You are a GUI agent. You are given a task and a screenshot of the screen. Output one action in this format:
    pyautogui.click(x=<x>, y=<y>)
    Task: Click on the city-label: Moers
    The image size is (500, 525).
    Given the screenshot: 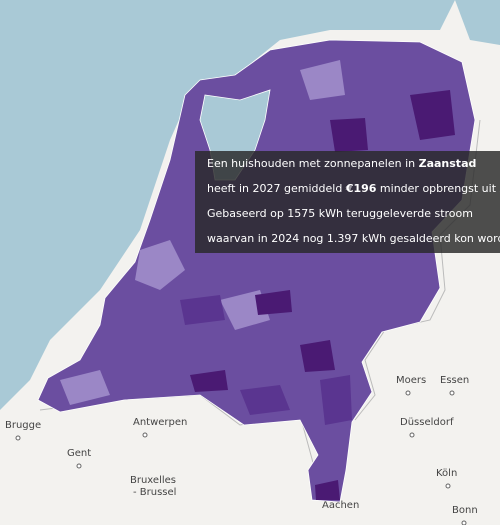 What is the action you would take?
    pyautogui.click(x=411, y=380)
    